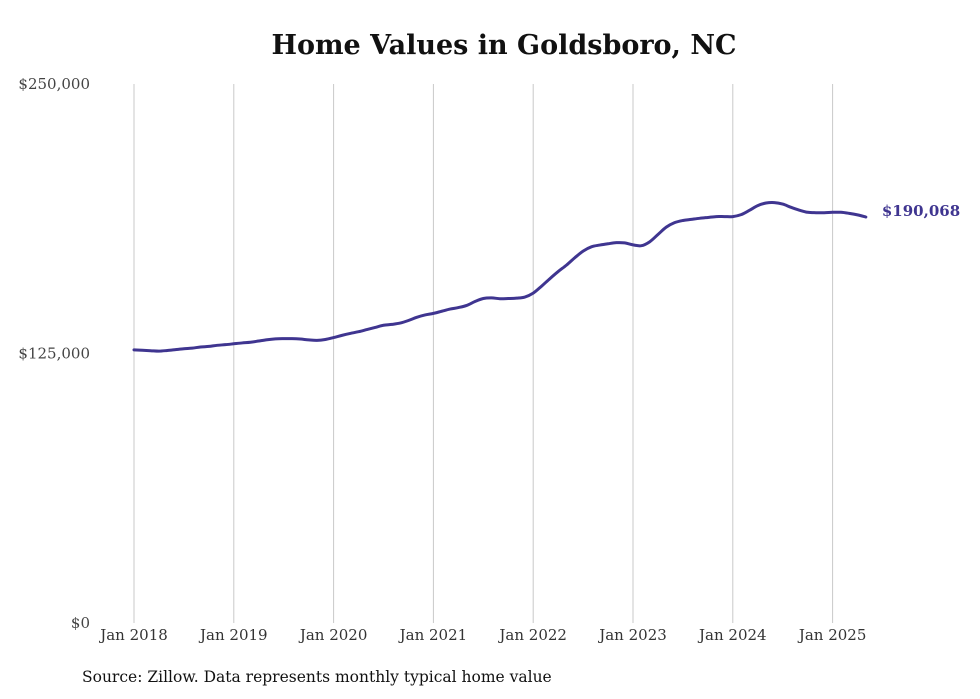 The width and height of the screenshot is (980, 699). I want to click on y-tick-label: $0, so click(80, 623).